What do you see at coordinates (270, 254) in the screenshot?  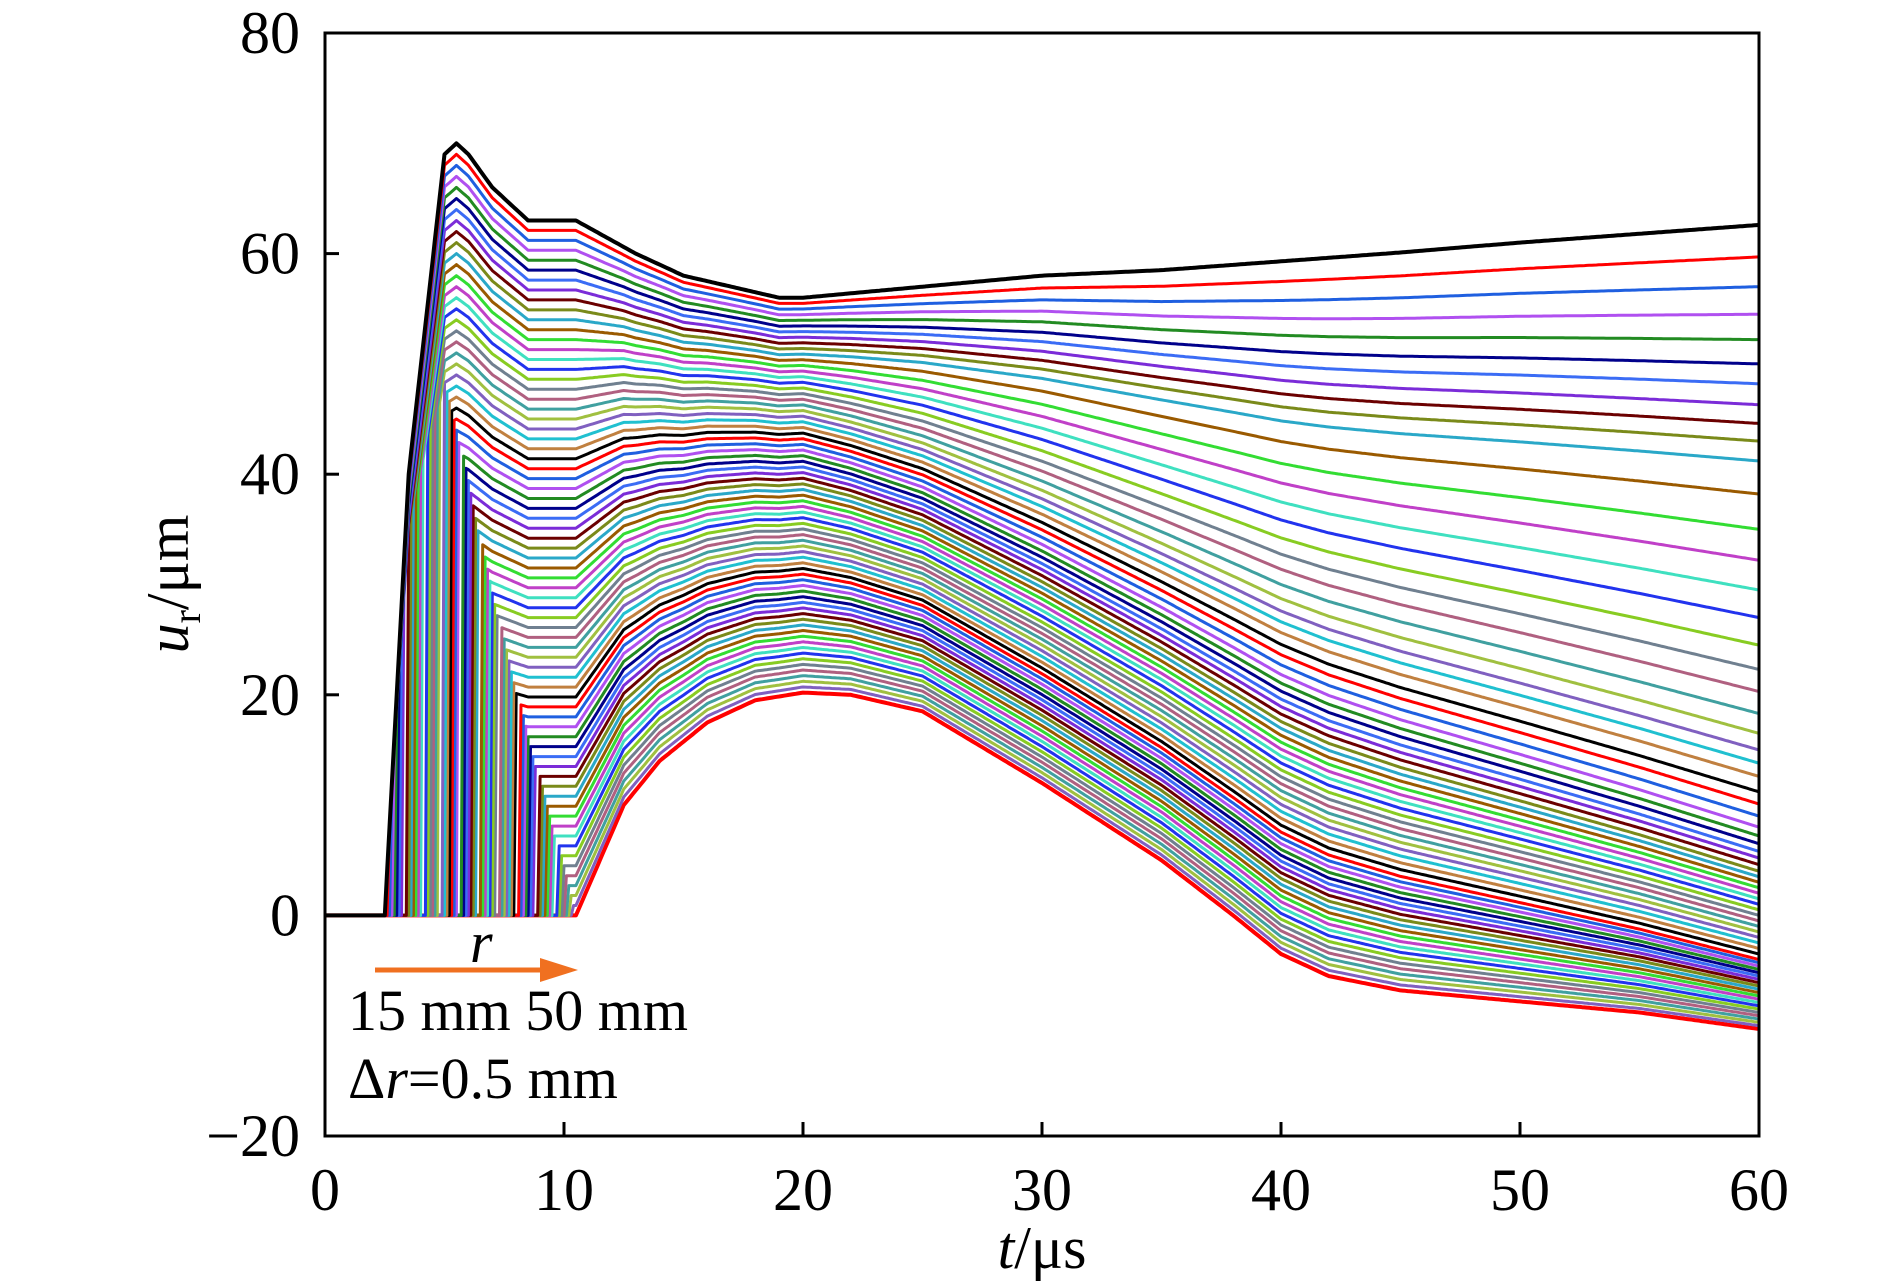 I see `y-tick-label: 60` at bounding box center [270, 254].